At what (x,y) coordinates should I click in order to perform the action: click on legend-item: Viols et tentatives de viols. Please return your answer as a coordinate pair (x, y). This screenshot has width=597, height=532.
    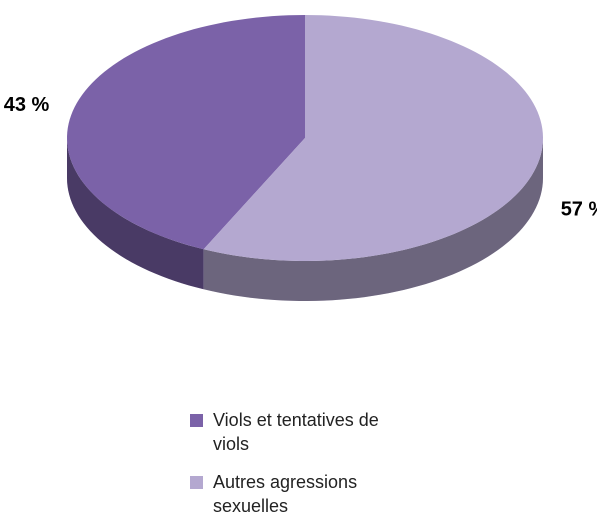
    Looking at the image, I should click on (290, 432).